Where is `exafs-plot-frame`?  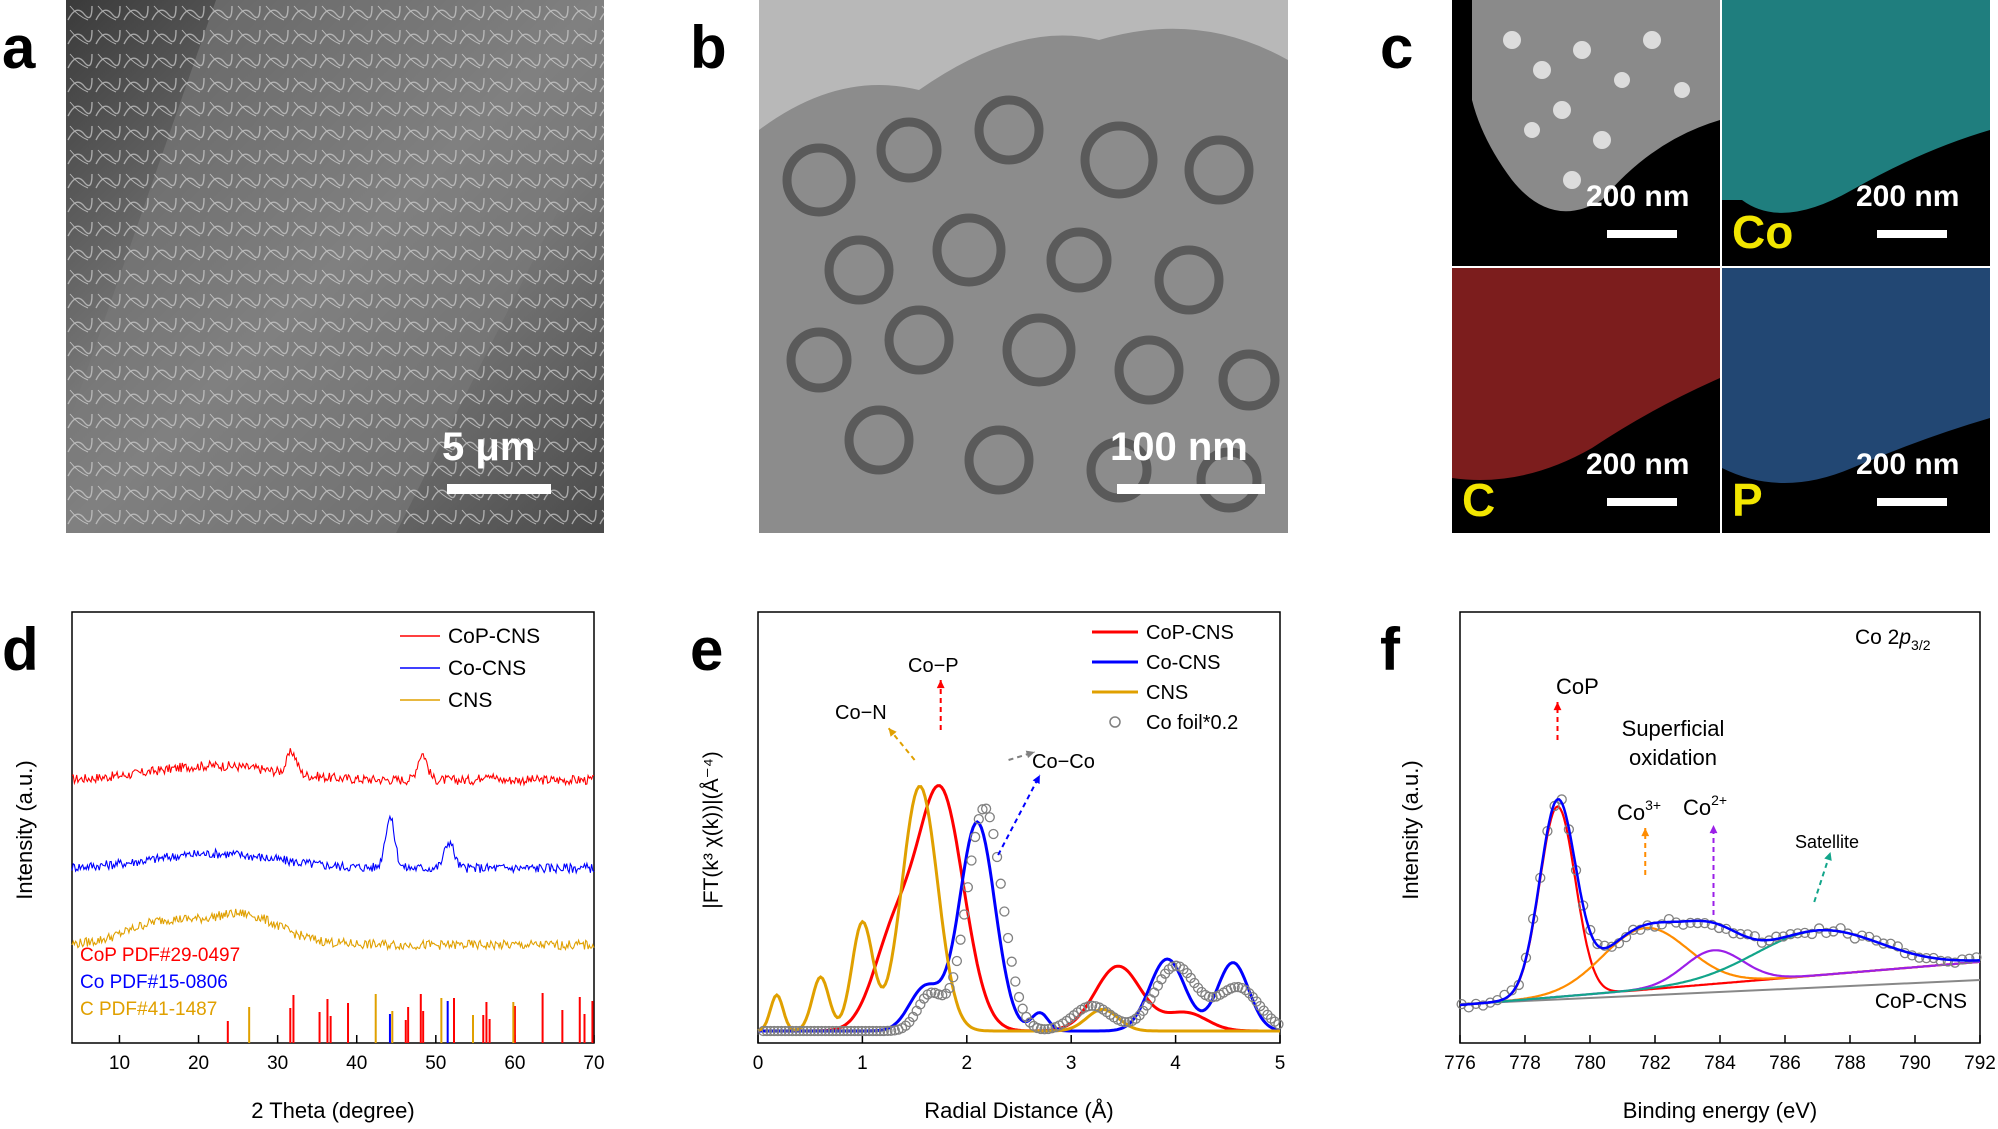
exafs-plot-frame is located at coordinates (1019, 827).